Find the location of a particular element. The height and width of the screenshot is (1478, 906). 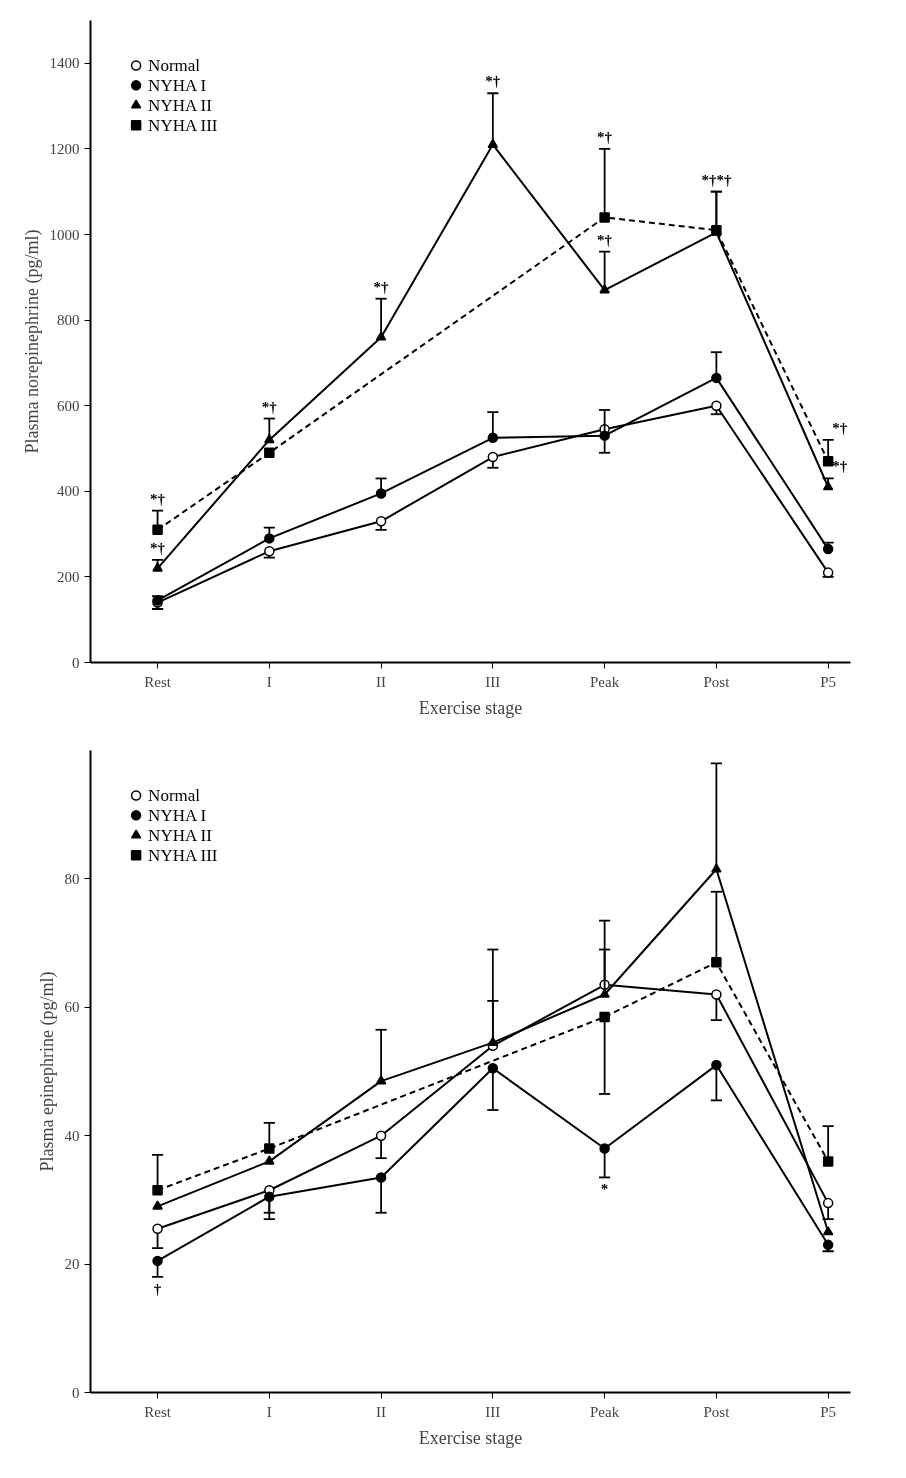

y-axis-title: Plasma norepinephrine (pg/ml) is located at coordinates (32, 341).